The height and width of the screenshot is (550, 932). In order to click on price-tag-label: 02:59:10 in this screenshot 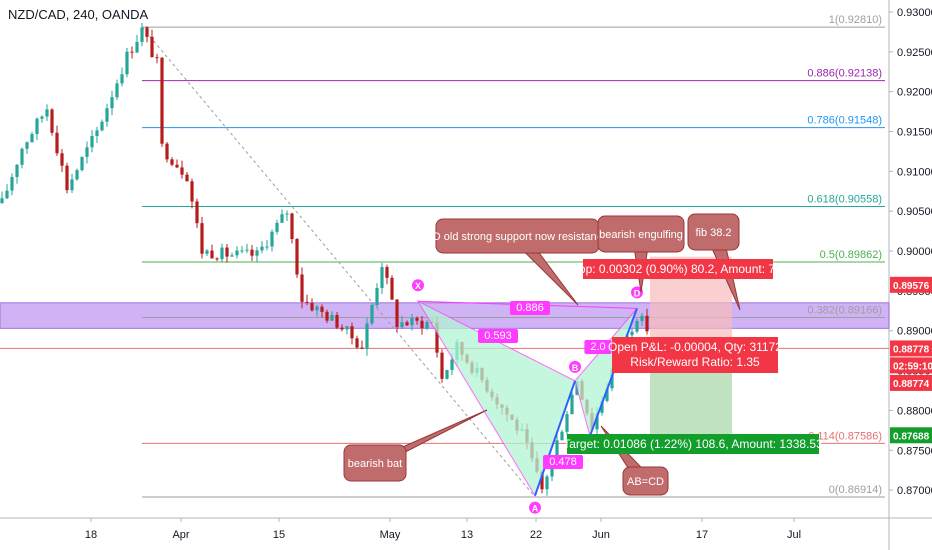, I will do `click(912, 366)`.